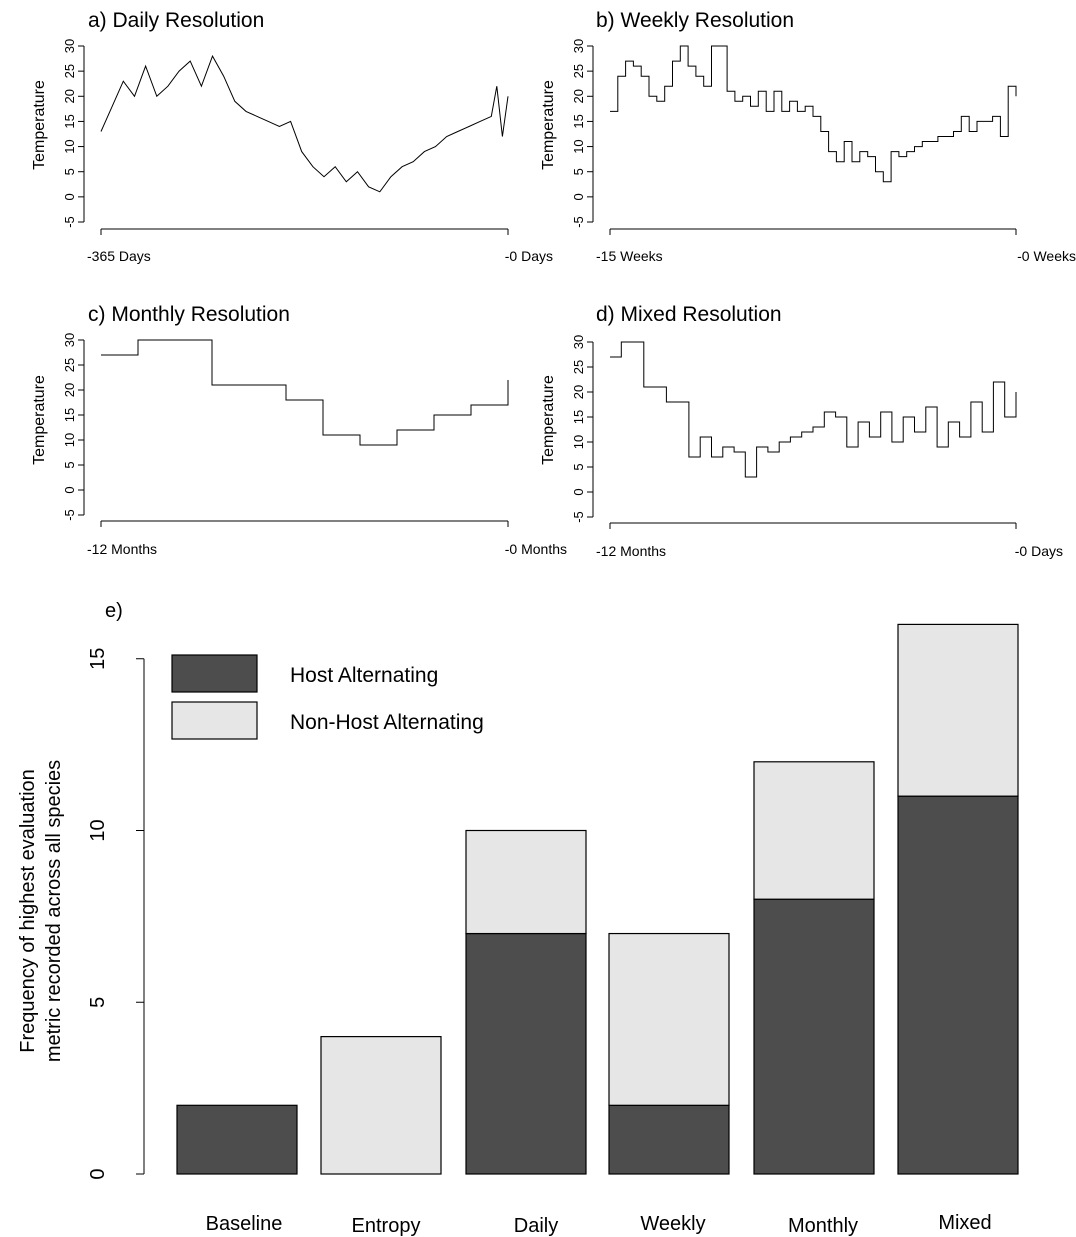  What do you see at coordinates (695, 20) in the screenshot?
I see `panel-title: b) Weekly Resolution` at bounding box center [695, 20].